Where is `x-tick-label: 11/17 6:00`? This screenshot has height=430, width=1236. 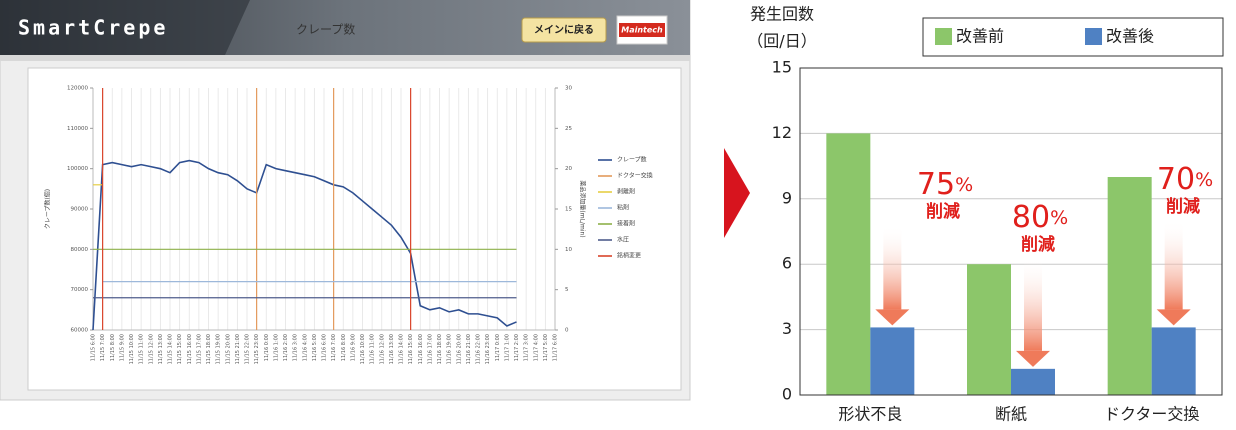 x-tick-label: 11/17 6:00 is located at coordinates (556, 347).